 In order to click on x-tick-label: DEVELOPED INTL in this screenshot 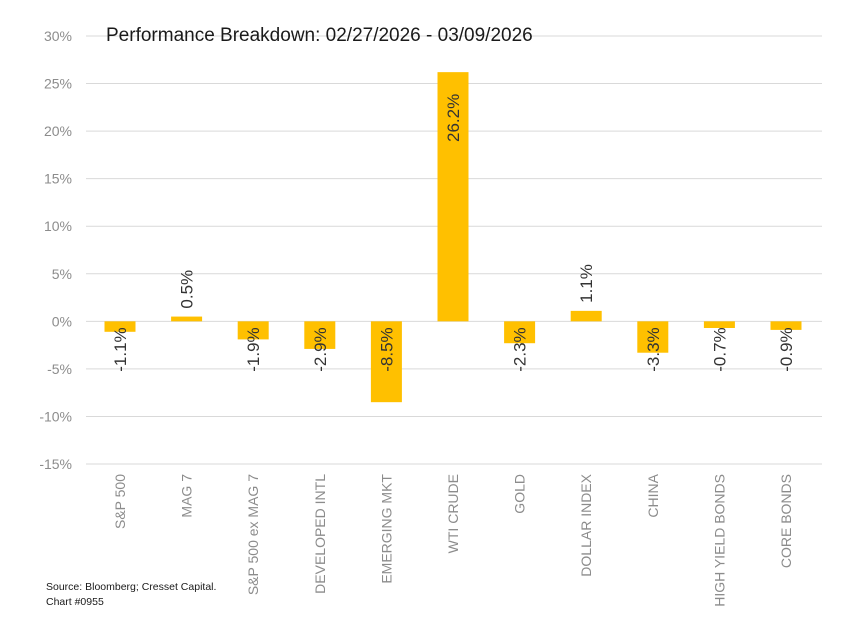, I will do `click(320, 534)`.